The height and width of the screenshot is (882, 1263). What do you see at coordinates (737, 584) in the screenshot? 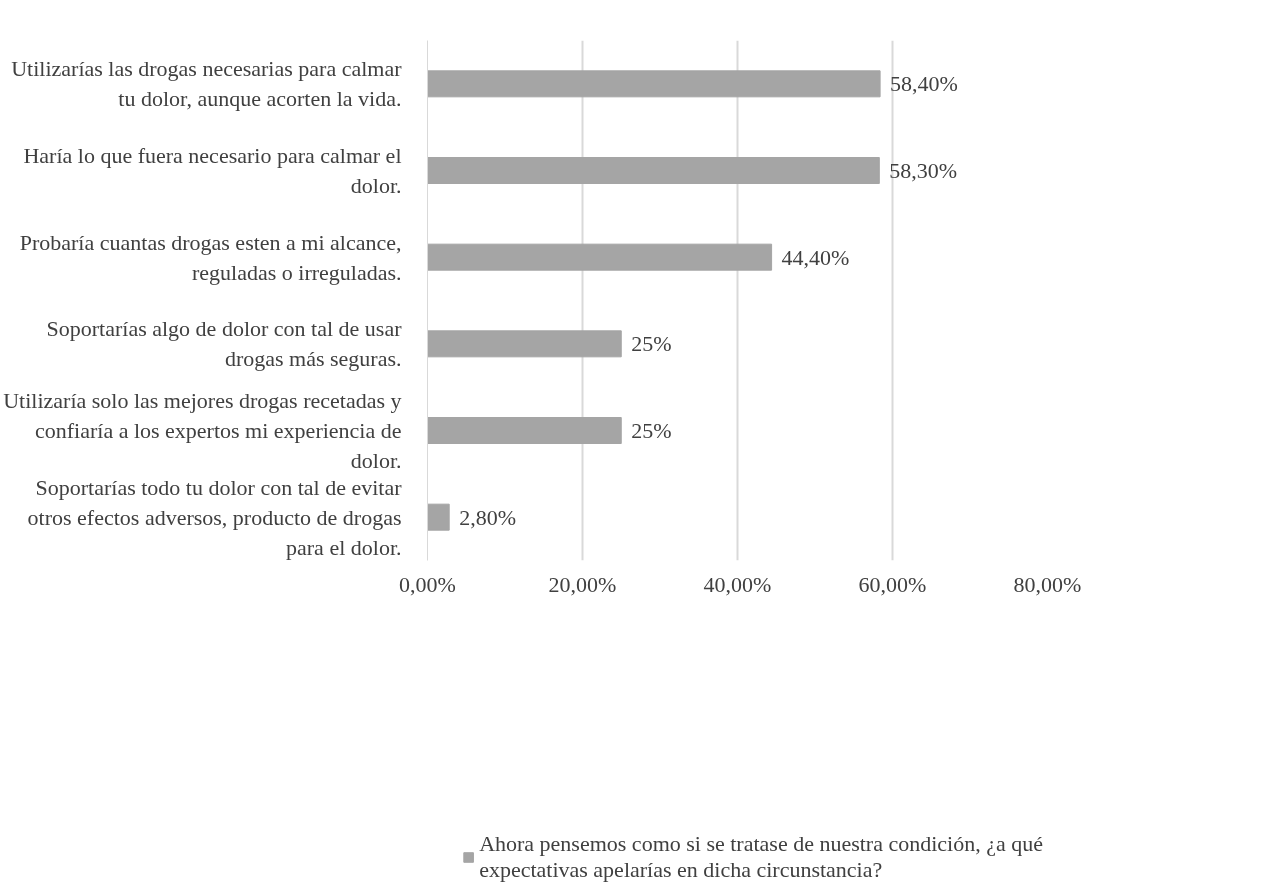
I see `x-tick-label: 40,00%` at bounding box center [737, 584].